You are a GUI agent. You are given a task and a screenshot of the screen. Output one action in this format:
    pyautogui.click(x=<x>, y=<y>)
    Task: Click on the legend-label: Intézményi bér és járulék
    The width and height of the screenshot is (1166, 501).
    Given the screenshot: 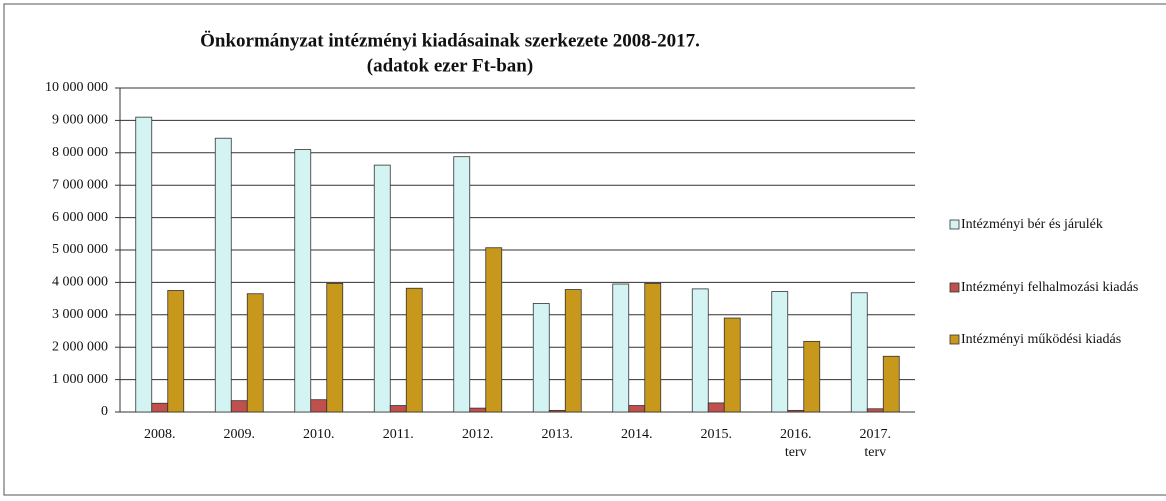 What is the action you would take?
    pyautogui.click(x=1032, y=224)
    